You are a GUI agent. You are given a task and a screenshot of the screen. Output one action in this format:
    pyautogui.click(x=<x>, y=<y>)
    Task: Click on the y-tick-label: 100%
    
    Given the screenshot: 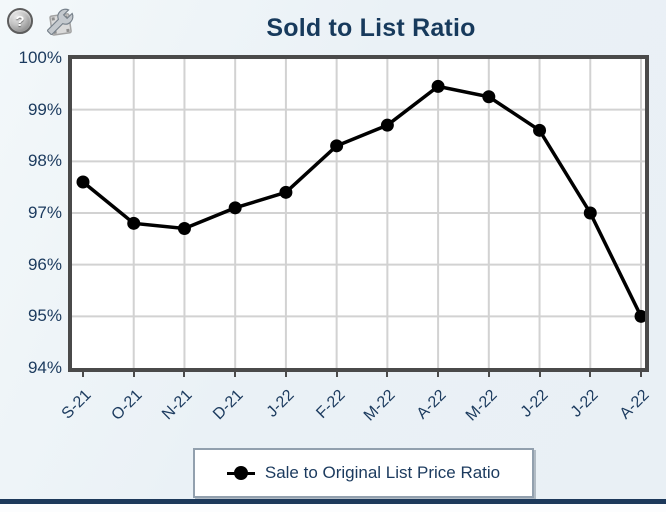 What is the action you would take?
    pyautogui.click(x=40, y=57)
    